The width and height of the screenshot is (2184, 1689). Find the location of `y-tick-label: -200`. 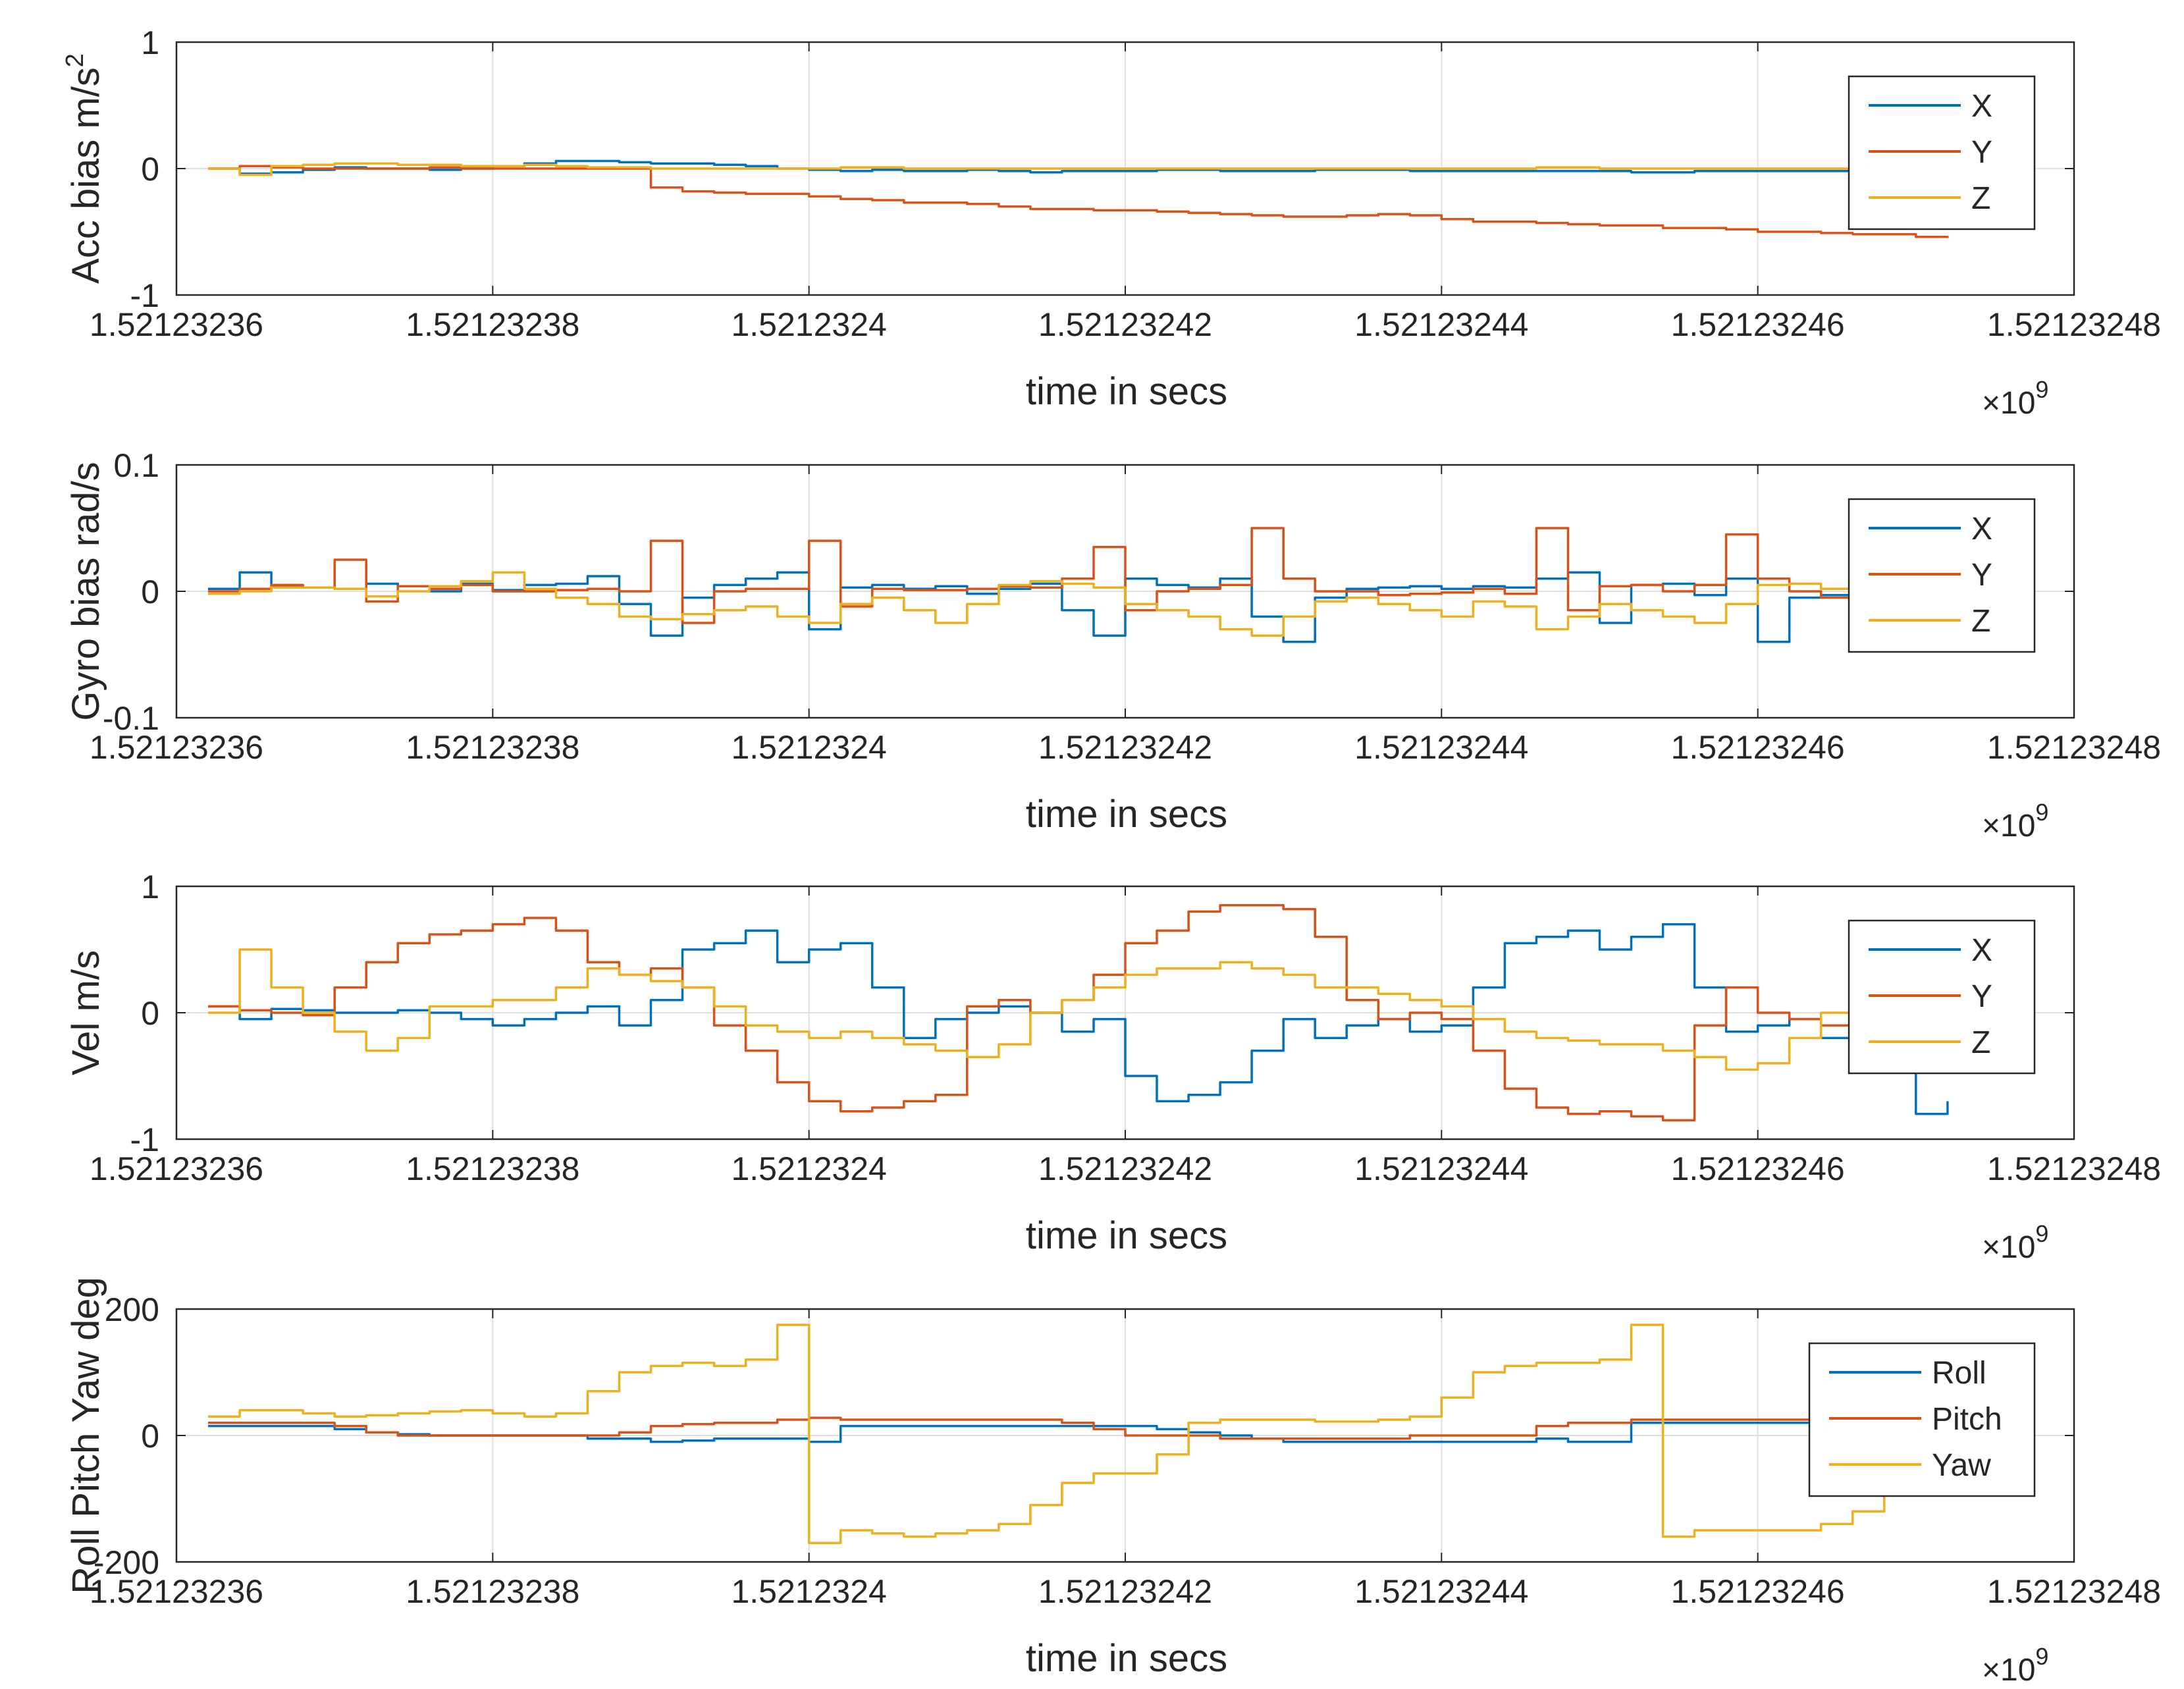

y-tick-label: -200 is located at coordinates (126, 1563).